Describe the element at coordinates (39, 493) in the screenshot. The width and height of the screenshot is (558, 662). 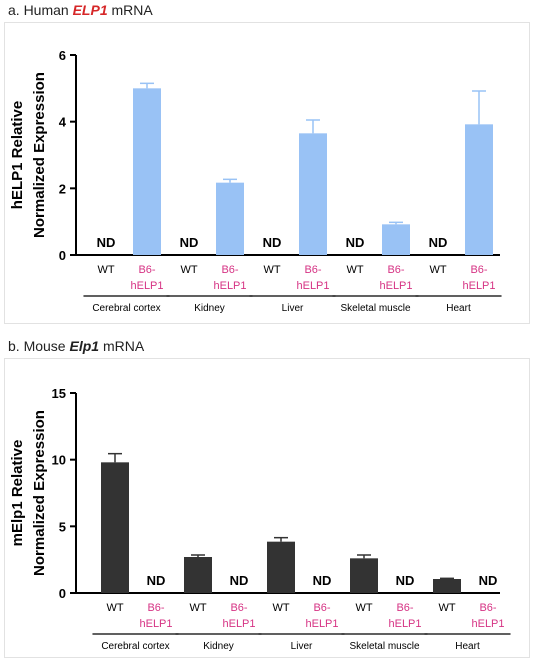
I see `chart-b-ylabel-line2: Normalized Expression` at that location.